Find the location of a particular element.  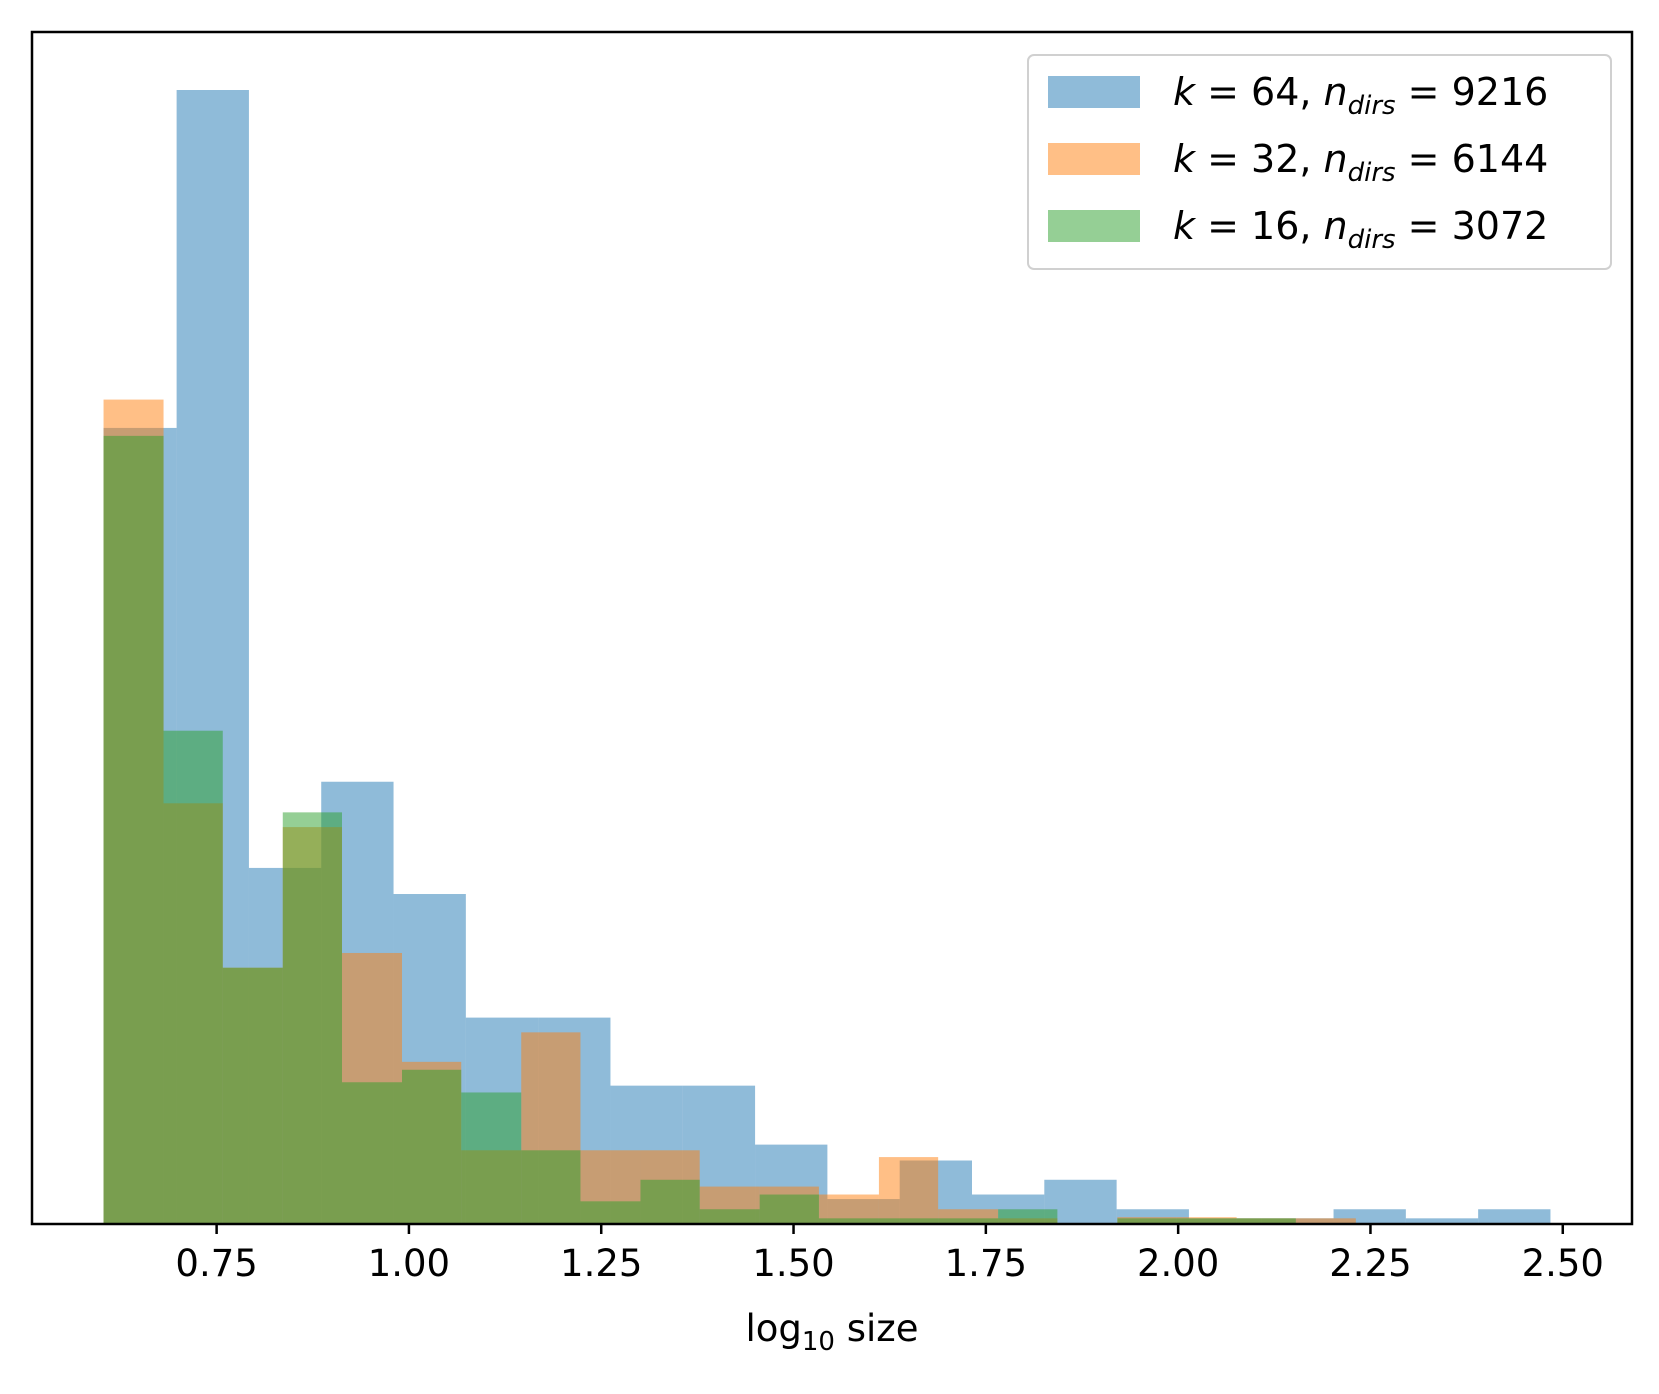

x-tick-label: 1.75 is located at coordinates (986, 1263).